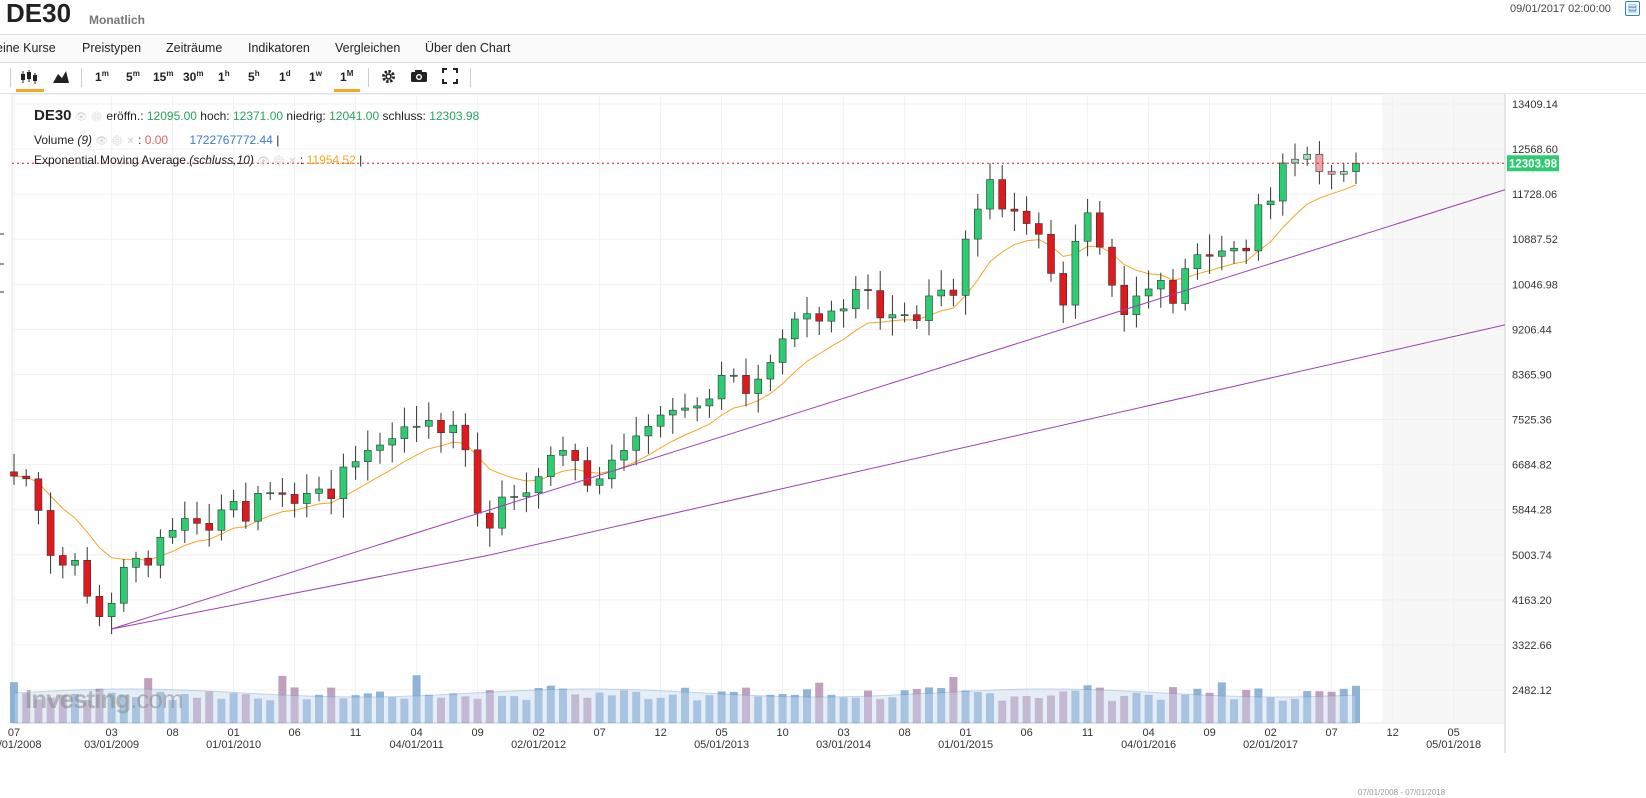 The height and width of the screenshot is (798, 1646). Describe the element at coordinates (300, 592) in the screenshot. I see `trendline-base` at that location.